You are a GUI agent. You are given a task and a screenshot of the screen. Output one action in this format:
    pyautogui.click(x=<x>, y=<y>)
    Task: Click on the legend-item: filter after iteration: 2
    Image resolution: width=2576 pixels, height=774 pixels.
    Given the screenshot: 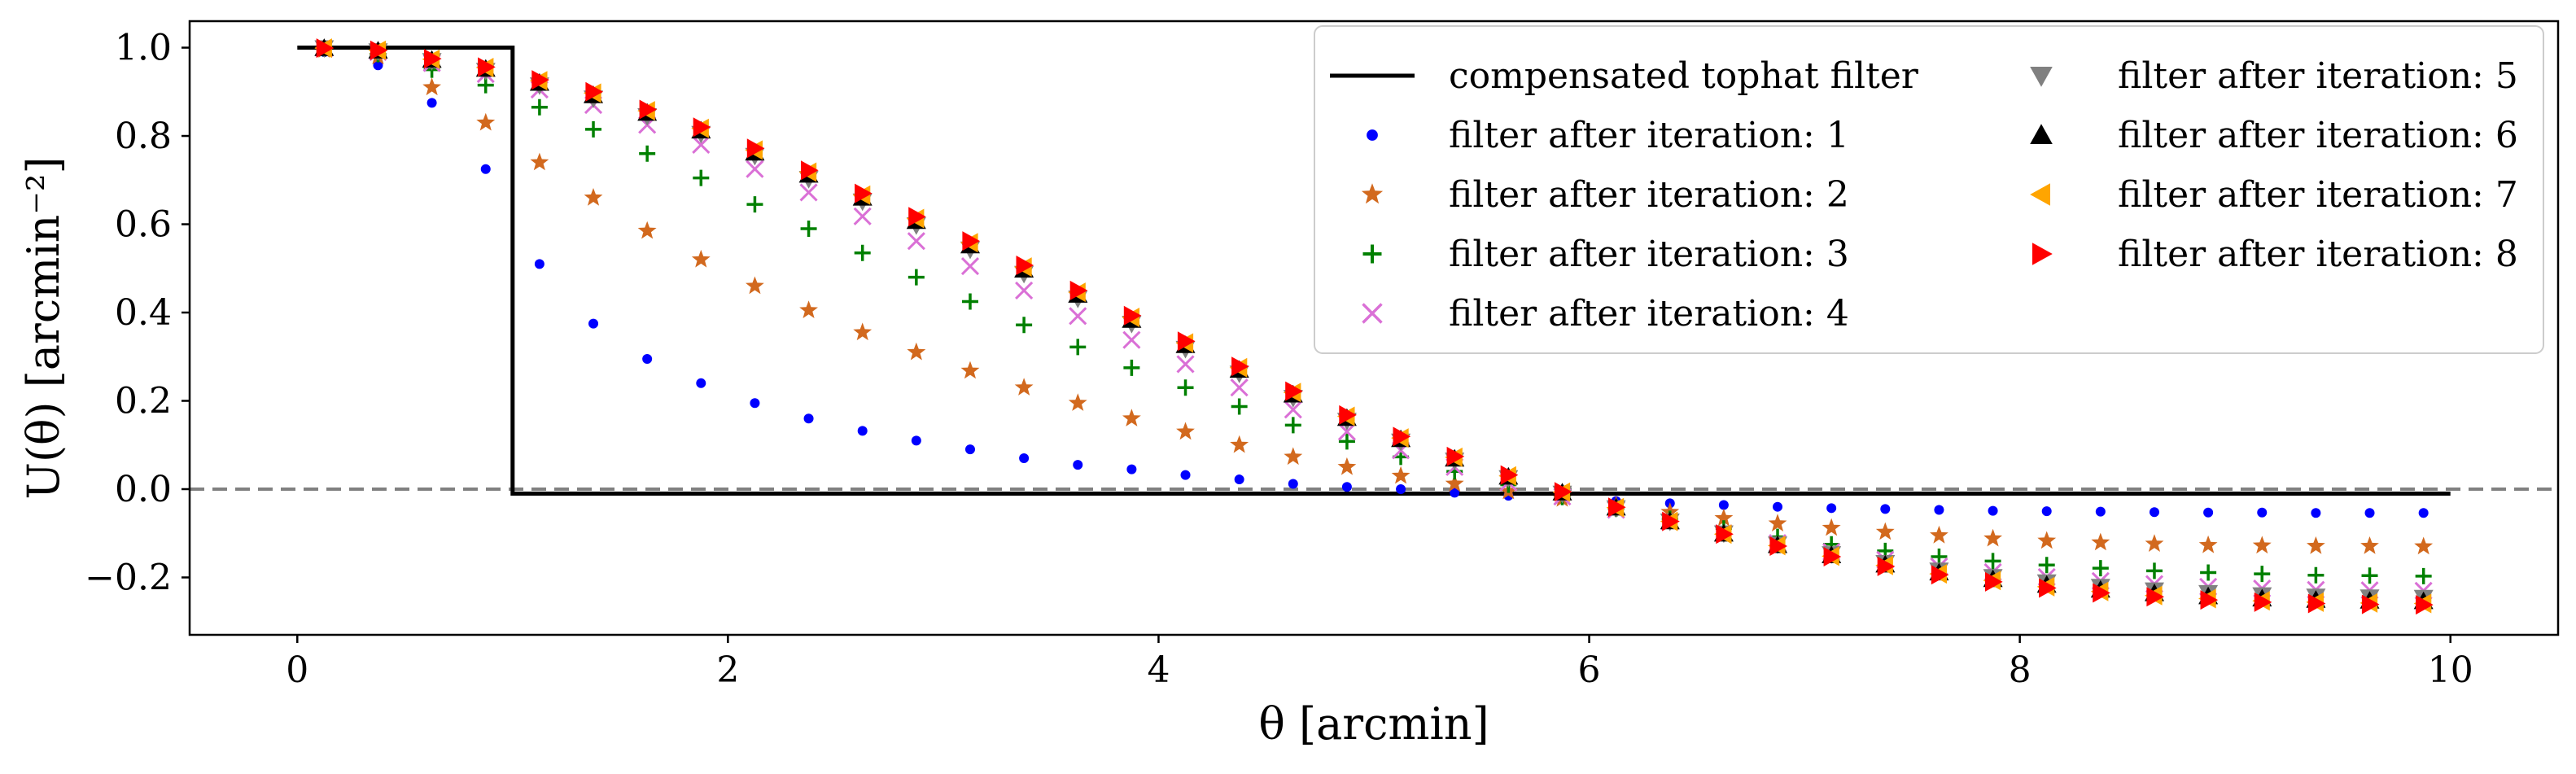 What is the action you would take?
    pyautogui.click(x=1605, y=195)
    